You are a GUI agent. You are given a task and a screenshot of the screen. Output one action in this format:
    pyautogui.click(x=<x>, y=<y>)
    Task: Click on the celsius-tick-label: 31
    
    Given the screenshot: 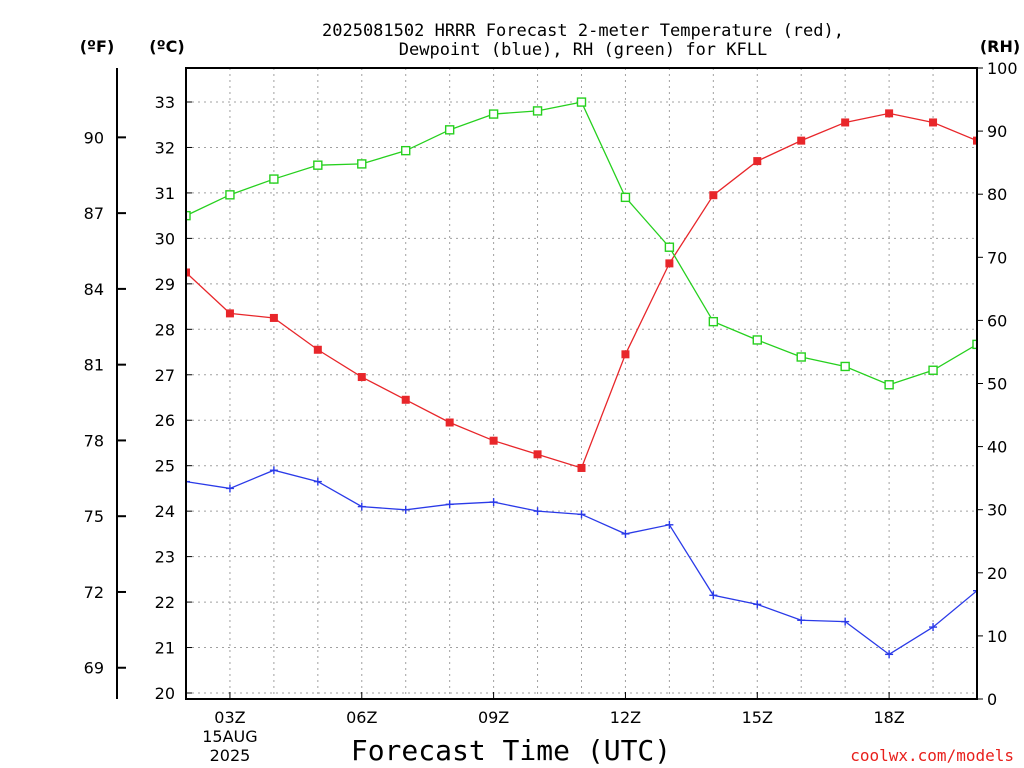 What is the action you would take?
    pyautogui.click(x=165, y=193)
    